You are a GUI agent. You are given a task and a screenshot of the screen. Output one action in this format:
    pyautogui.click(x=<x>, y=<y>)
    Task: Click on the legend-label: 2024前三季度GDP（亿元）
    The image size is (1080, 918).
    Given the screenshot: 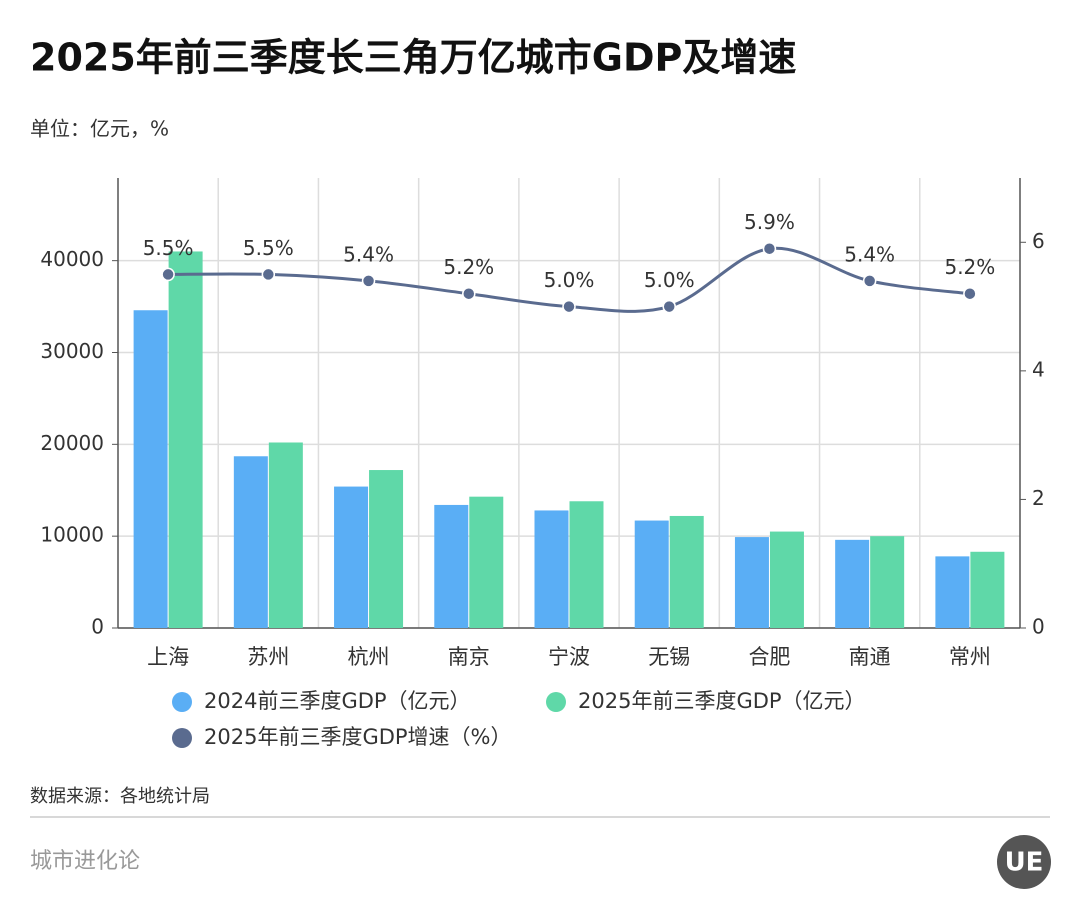 What is the action you would take?
    pyautogui.click(x=337, y=701)
    